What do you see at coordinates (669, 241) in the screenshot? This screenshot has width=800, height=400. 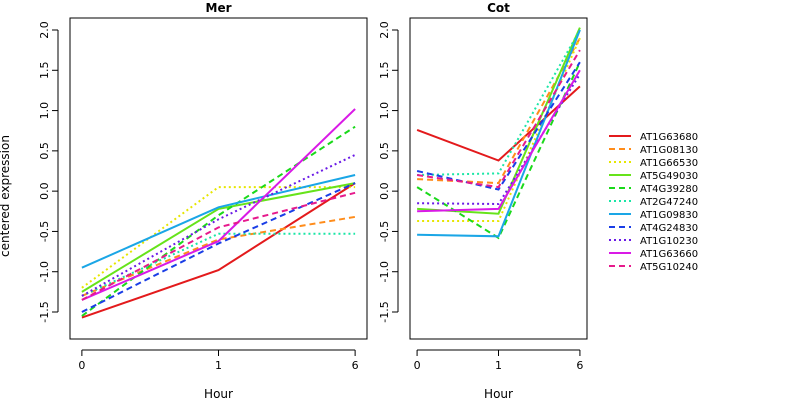 I see `legend-label: AT1G10230` at bounding box center [669, 241].